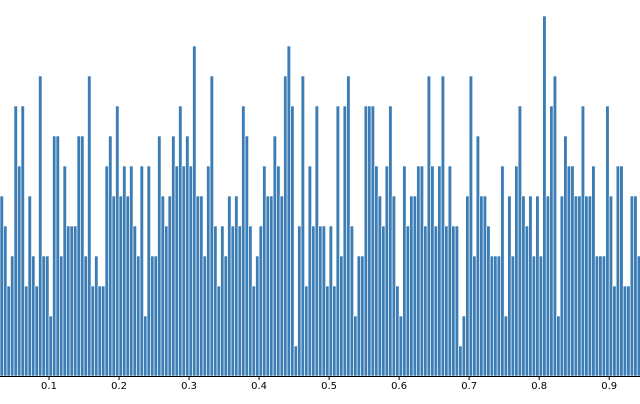 This screenshot has height=404, width=640. I want to click on x-tick-label: 0.5, so click(329, 386).